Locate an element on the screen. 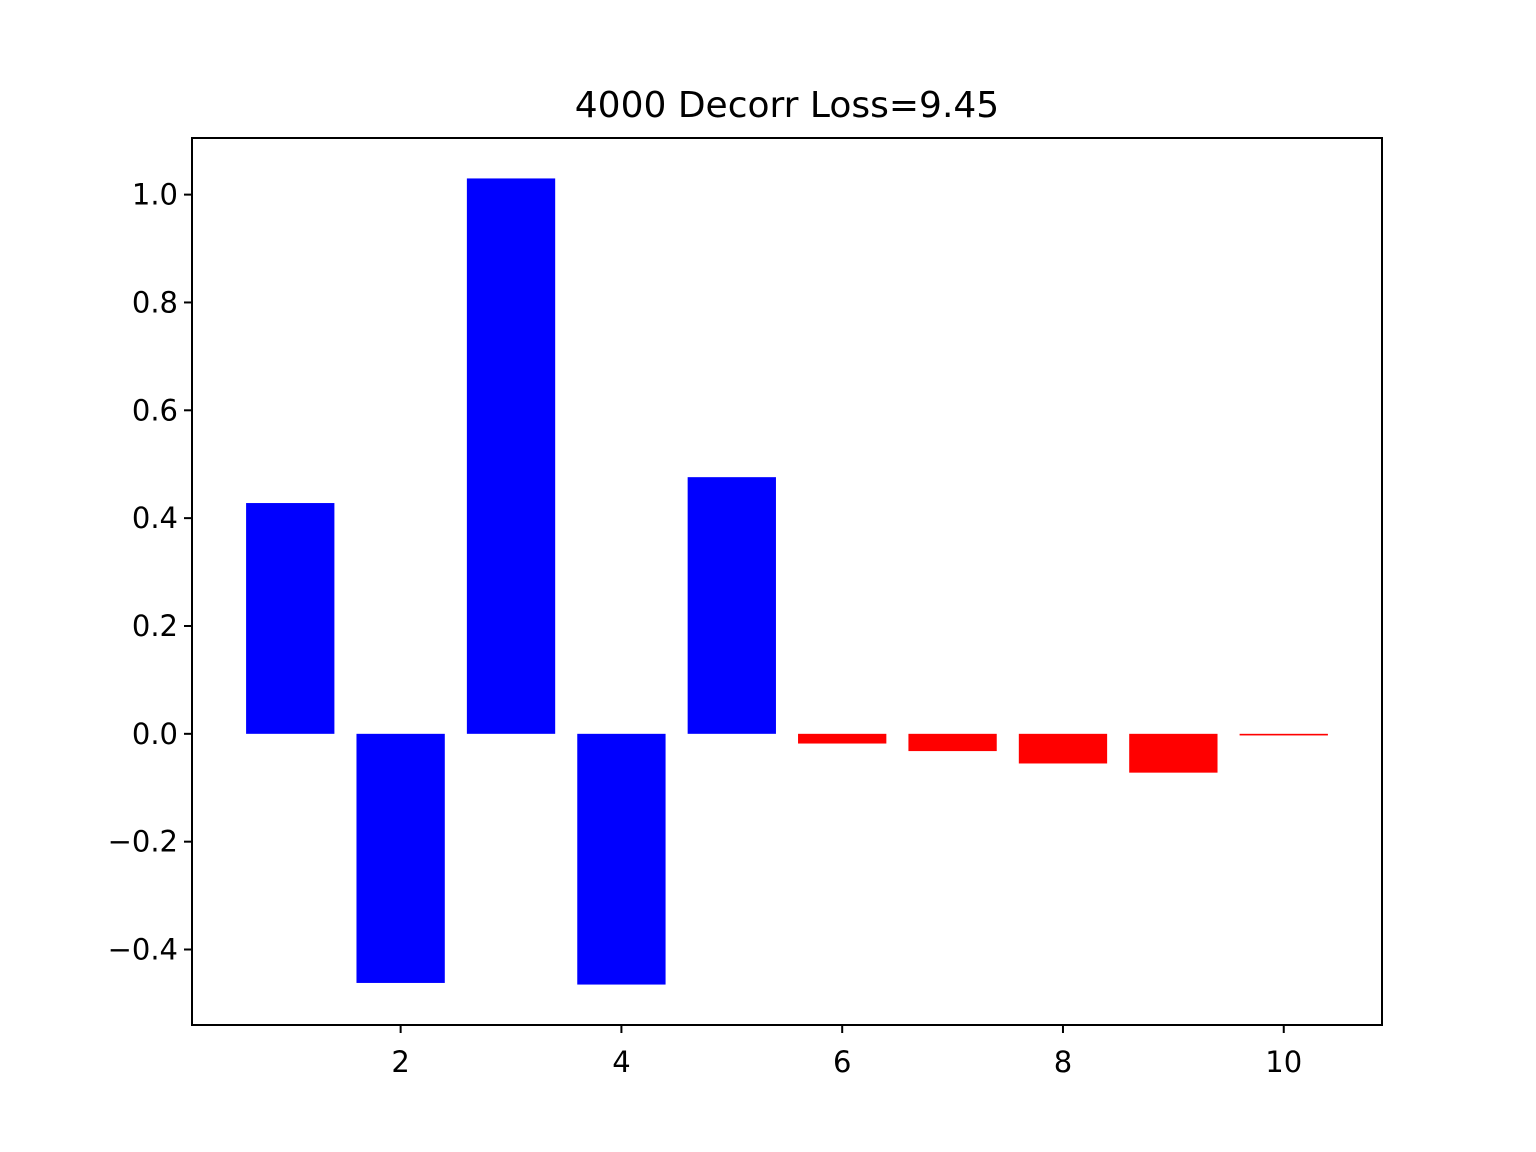  y-tick-label: 0.2 is located at coordinates (155, 626).